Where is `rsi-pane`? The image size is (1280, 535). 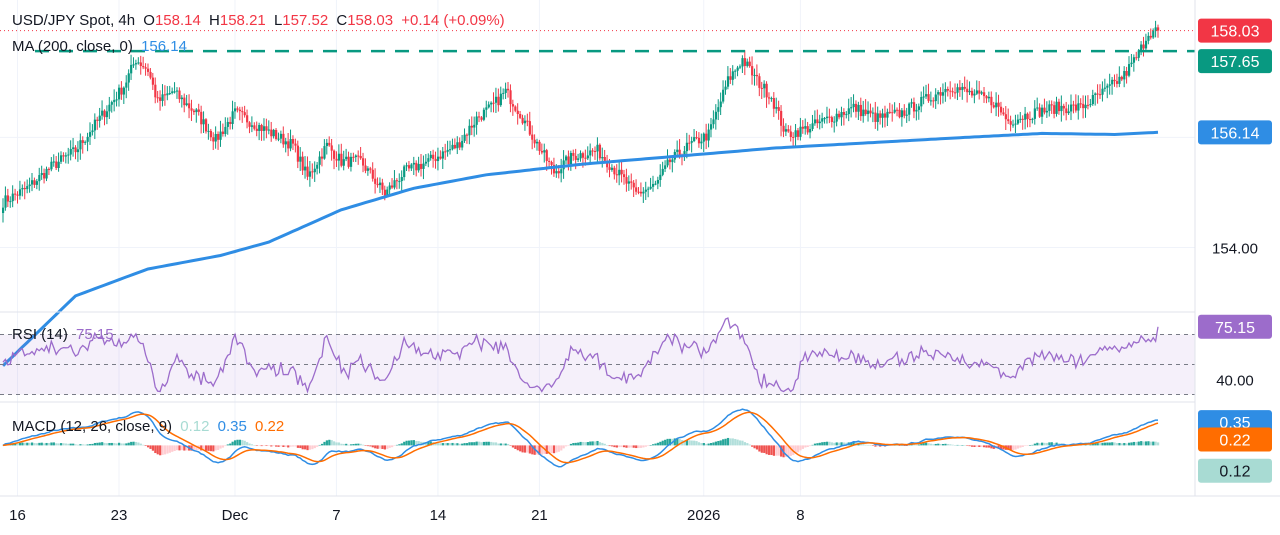
rsi-pane is located at coordinates (597, 356).